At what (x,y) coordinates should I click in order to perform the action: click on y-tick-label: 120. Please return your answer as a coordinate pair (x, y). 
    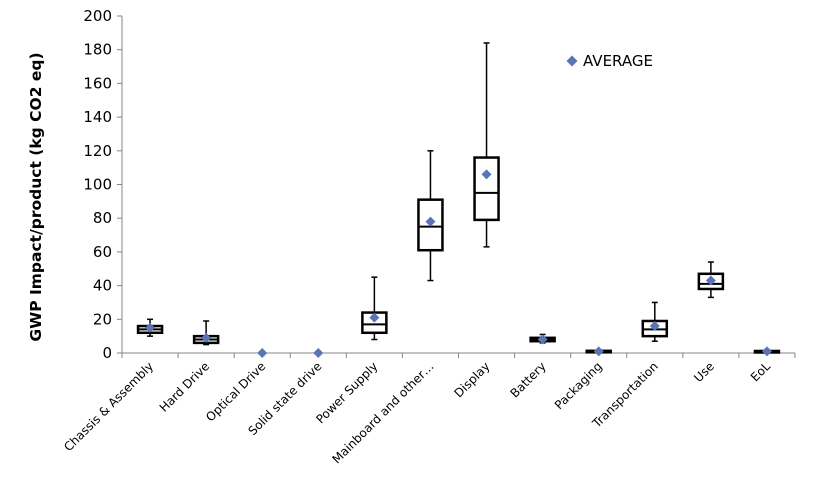
    Looking at the image, I should click on (97, 151).